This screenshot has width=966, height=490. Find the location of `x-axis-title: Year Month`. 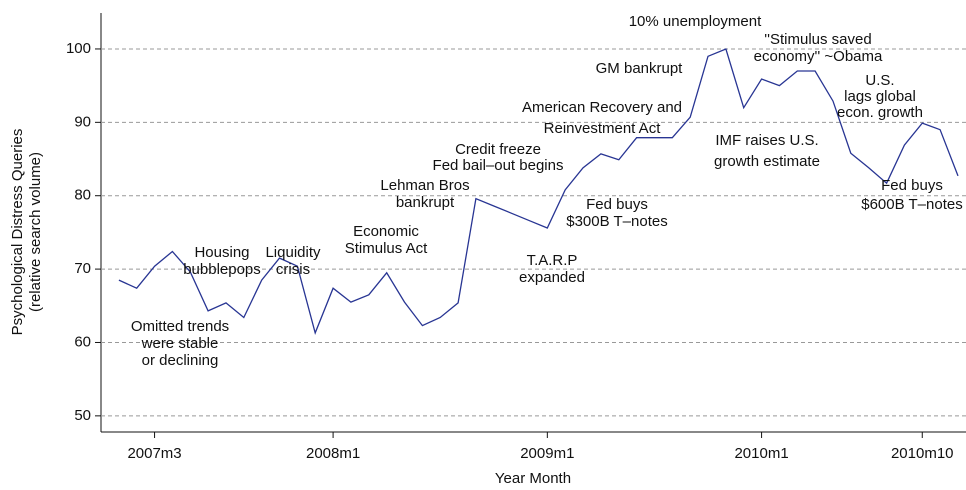

x-axis-title: Year Month is located at coordinates (533, 478).